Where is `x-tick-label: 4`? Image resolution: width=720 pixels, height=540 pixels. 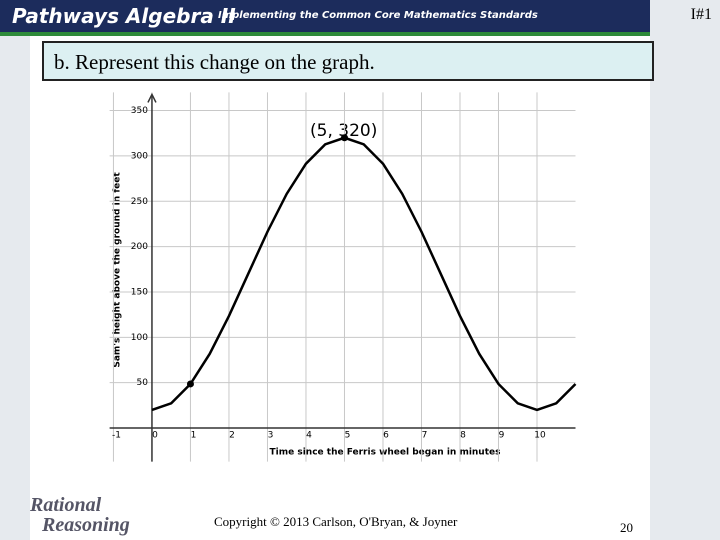
x-tick-label: 4 is located at coordinates (309, 436).